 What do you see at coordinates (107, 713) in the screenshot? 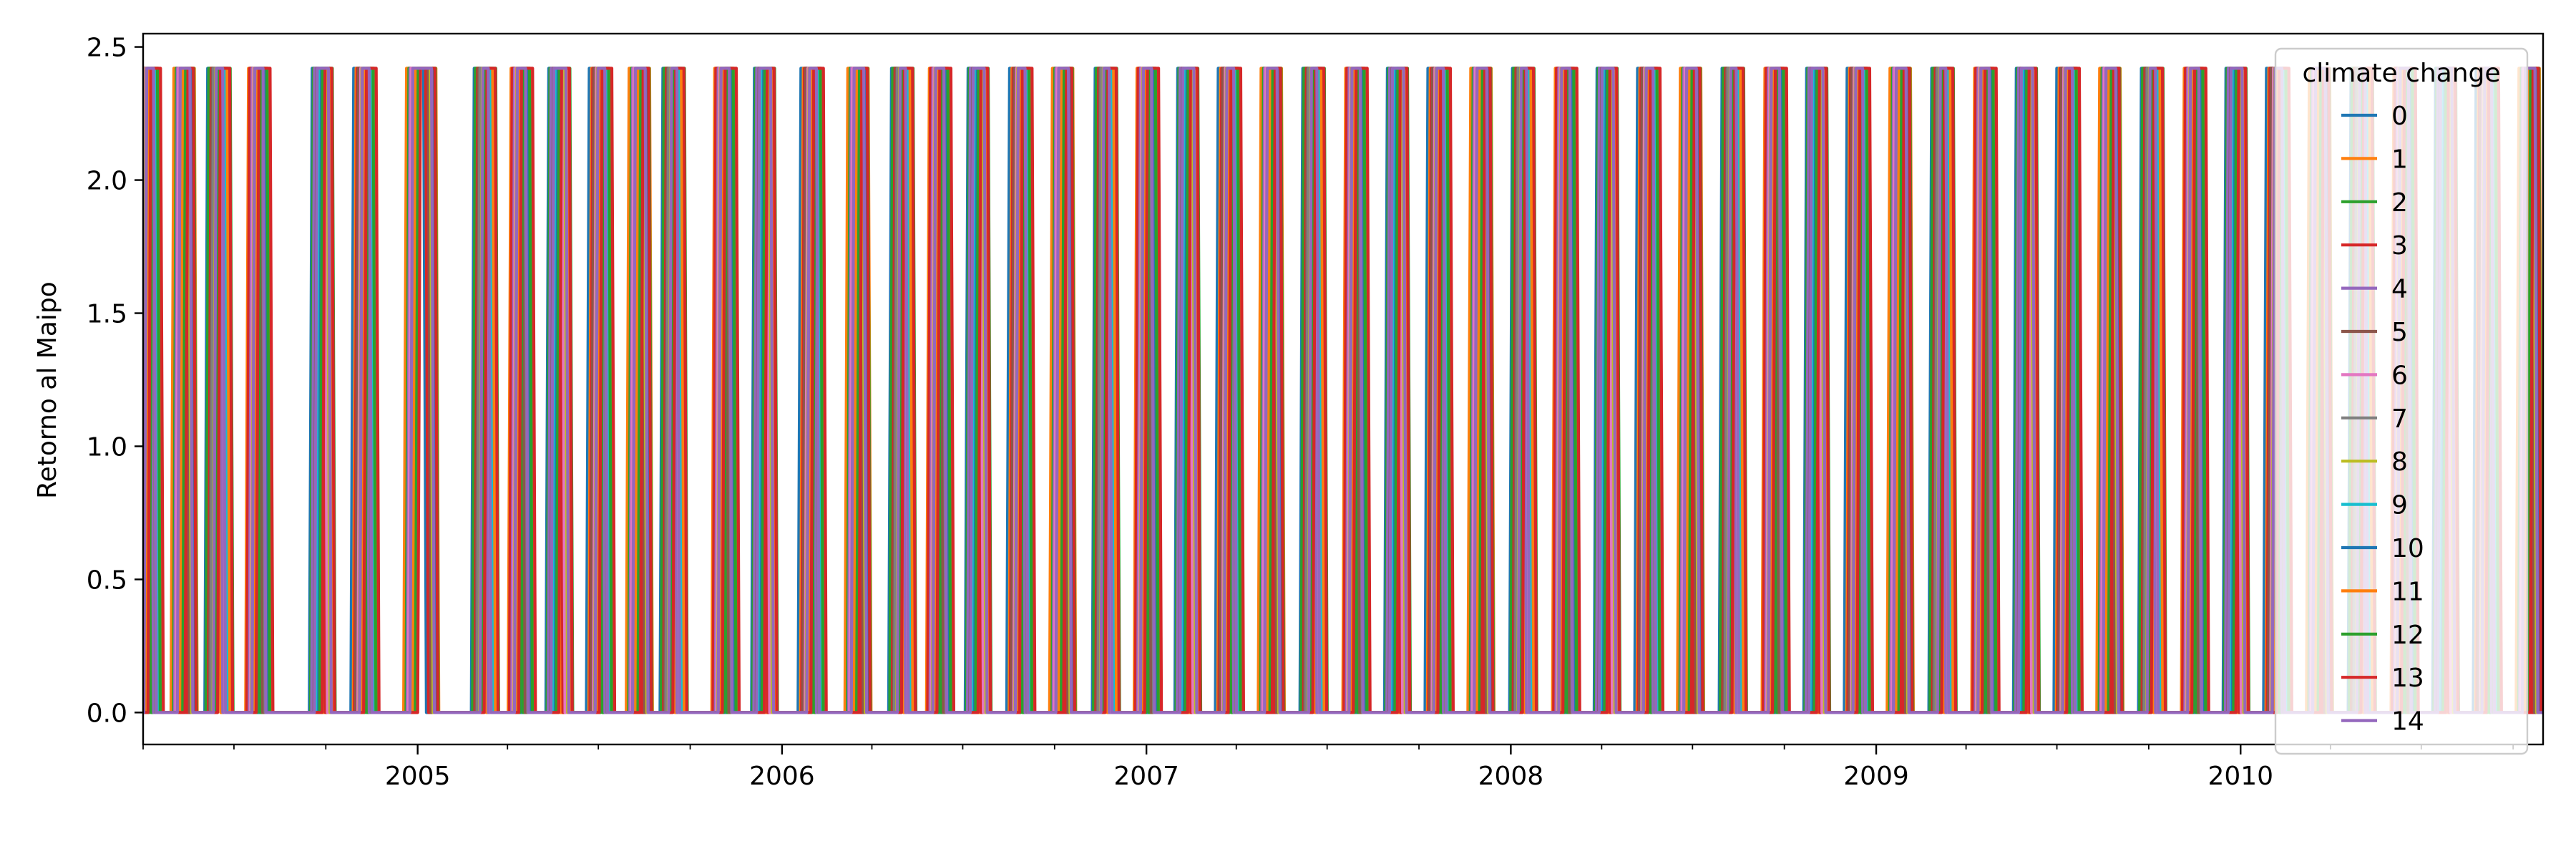
I see `y-tick-label: 0.0` at bounding box center [107, 713].